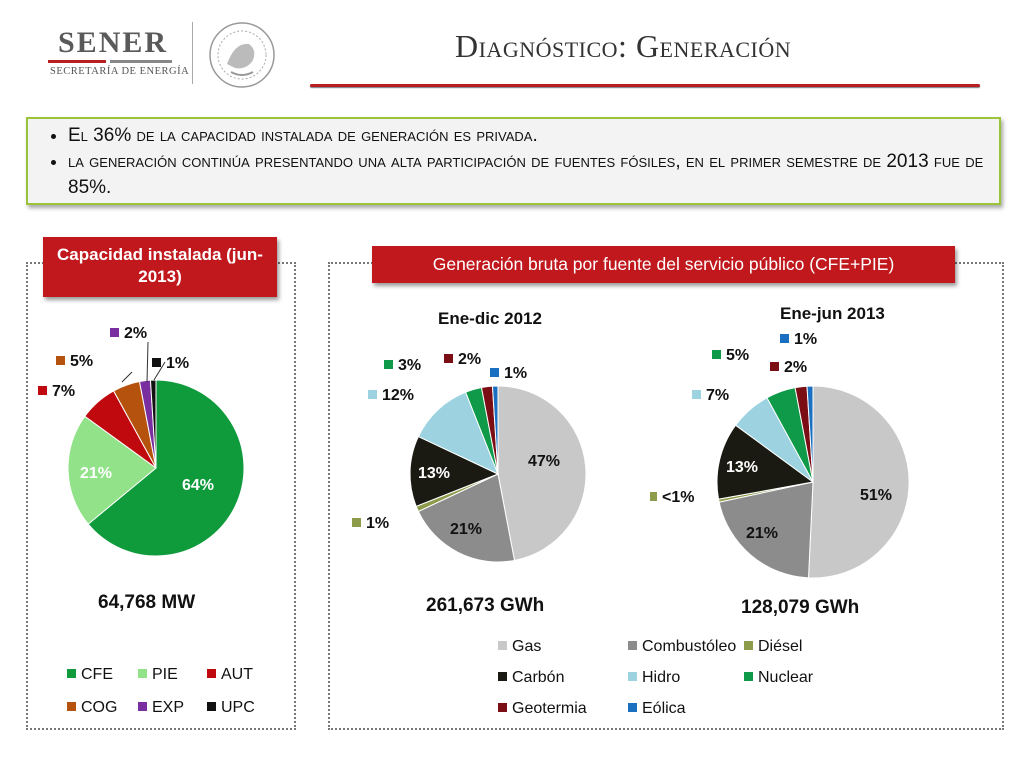 The image size is (1024, 768). I want to click on legend-label: Hidro, so click(661, 677).